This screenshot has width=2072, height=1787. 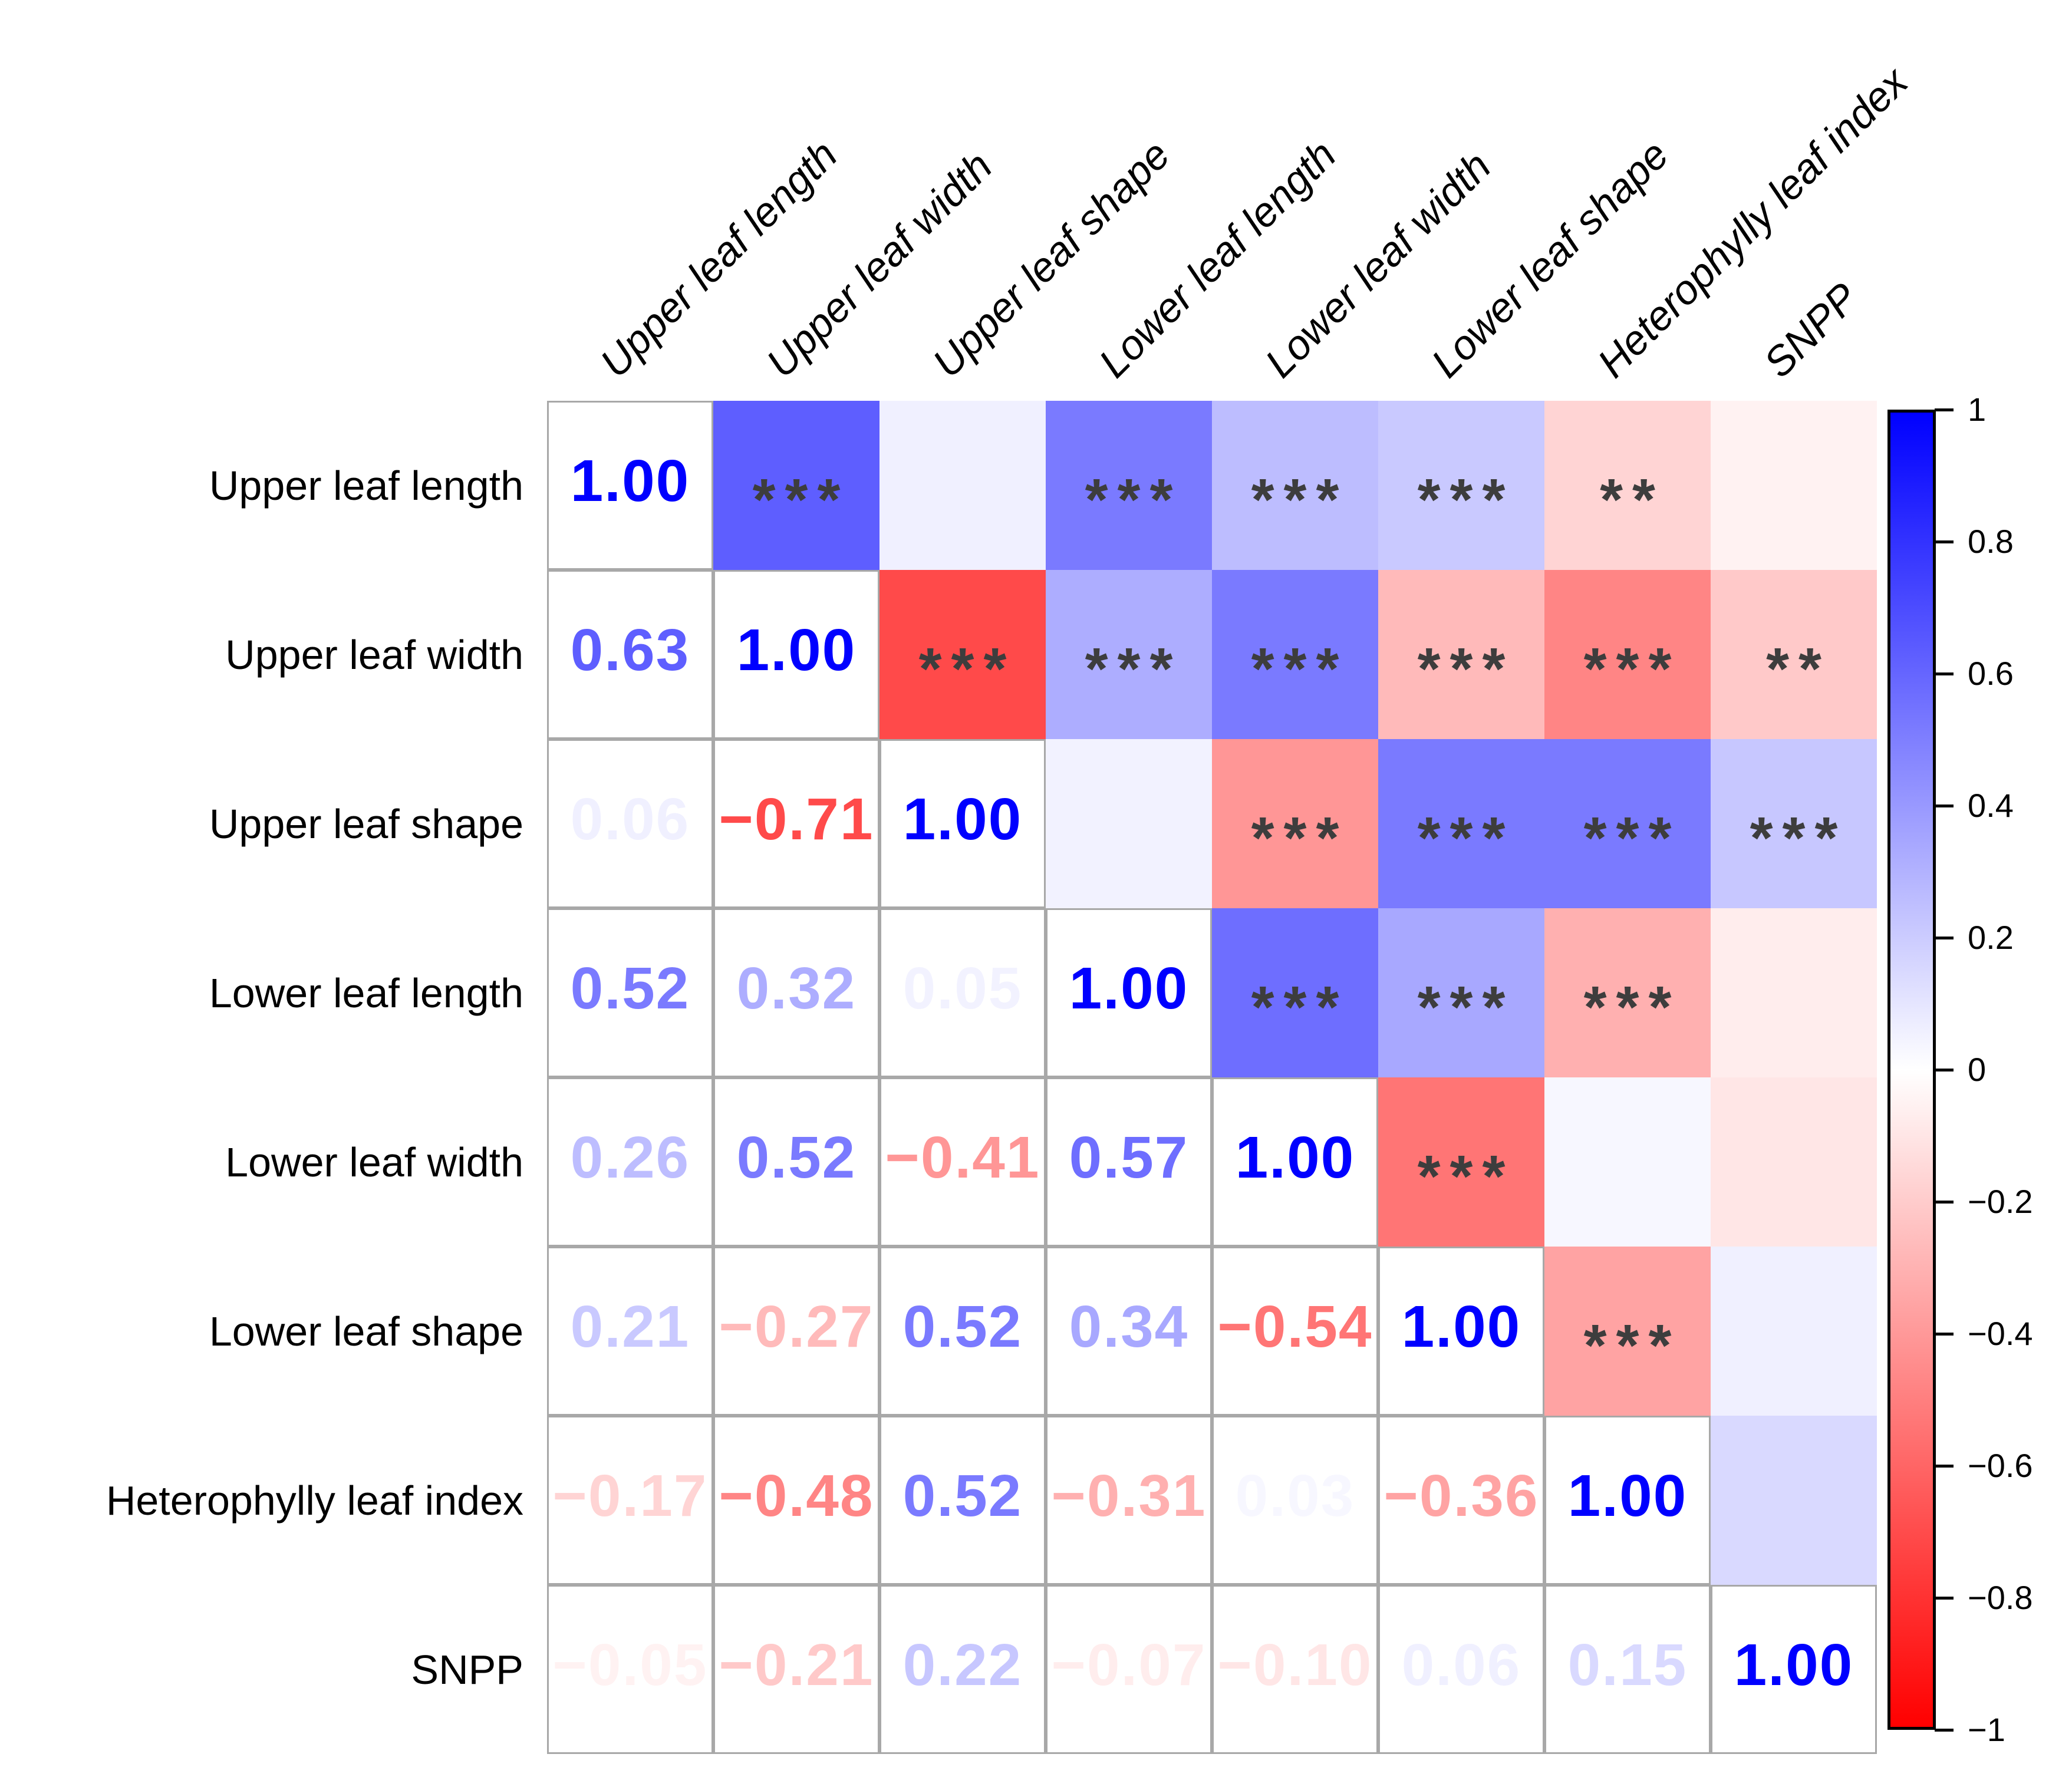 I want to click on matrix-cell-r4c2: 0.32, so click(x=796, y=992).